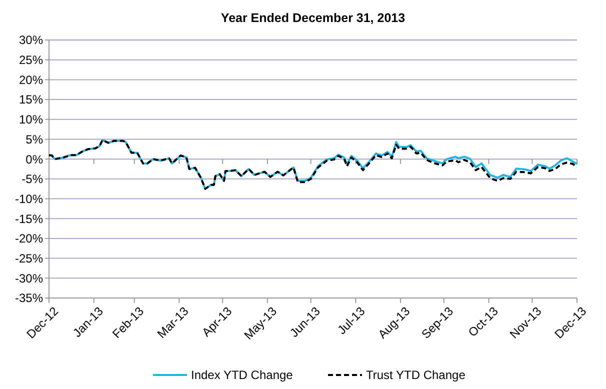 The image size is (606, 389). I want to click on line-series, so click(313, 164).